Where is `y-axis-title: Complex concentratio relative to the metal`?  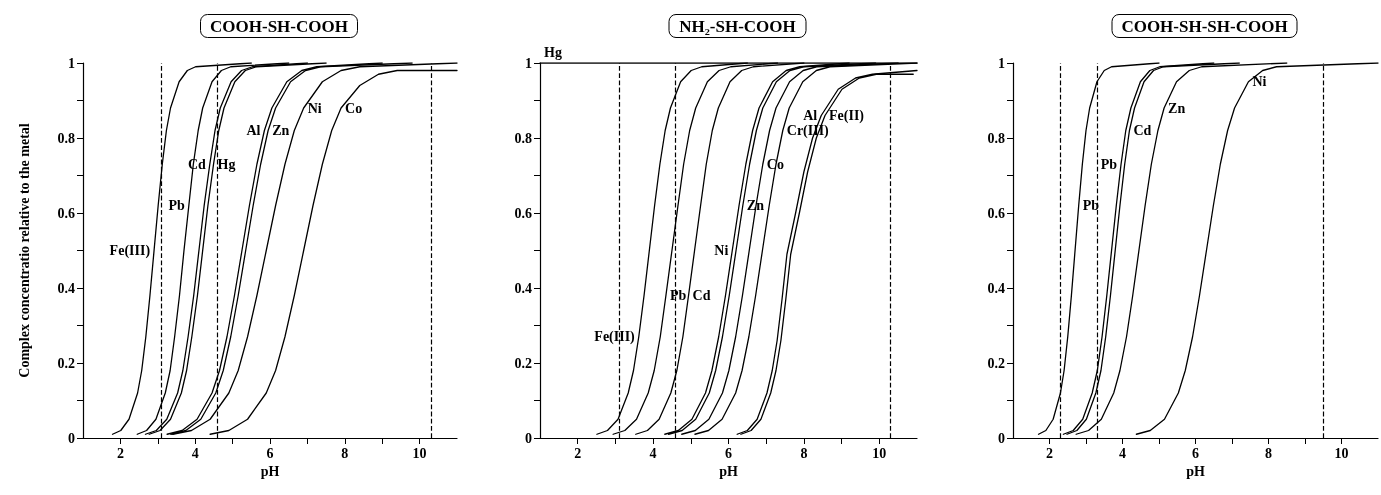
y-axis-title: Complex concentratio relative to the metal is located at coordinates (24, 250).